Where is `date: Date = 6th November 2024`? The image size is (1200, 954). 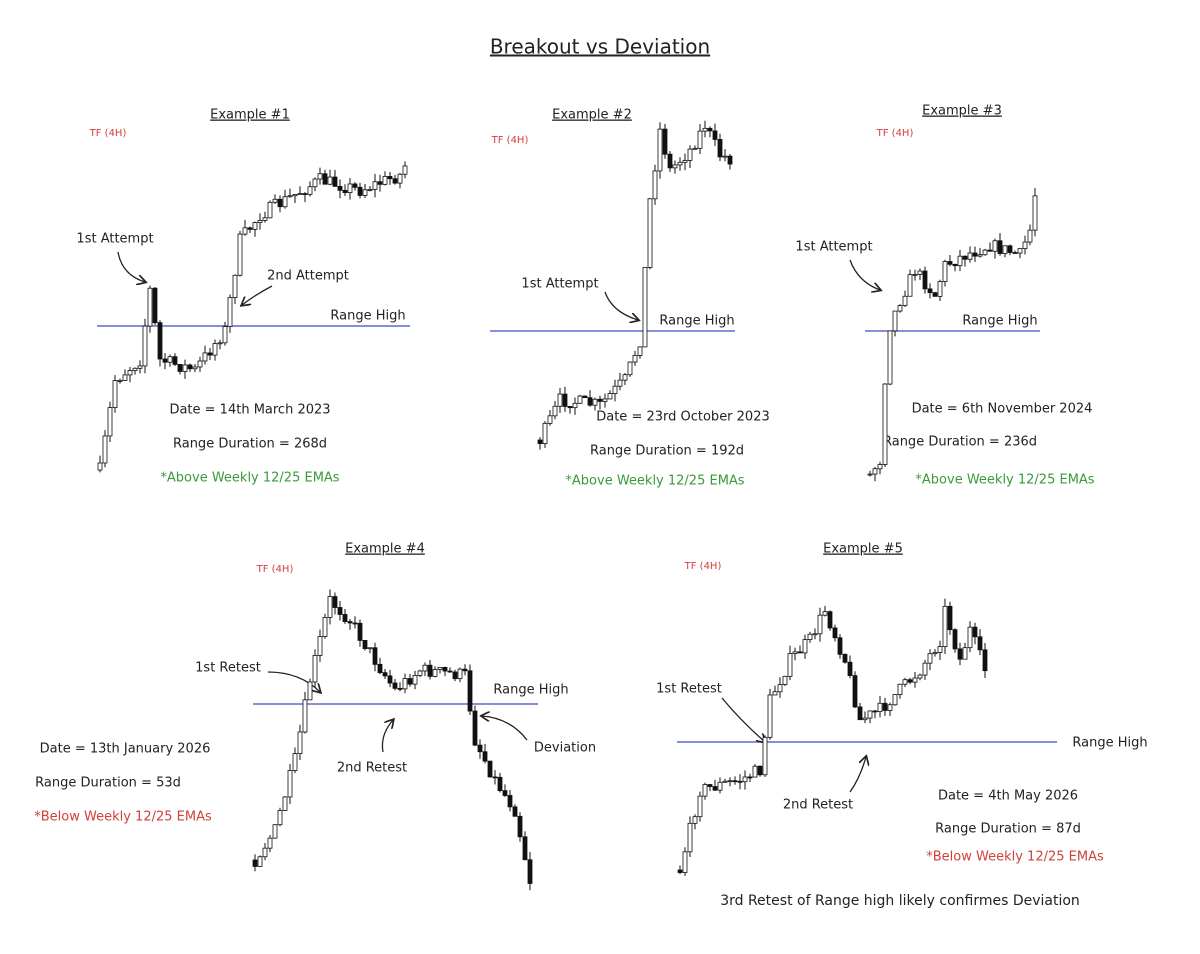
date: Date = 6th November 2024 is located at coordinates (1002, 409).